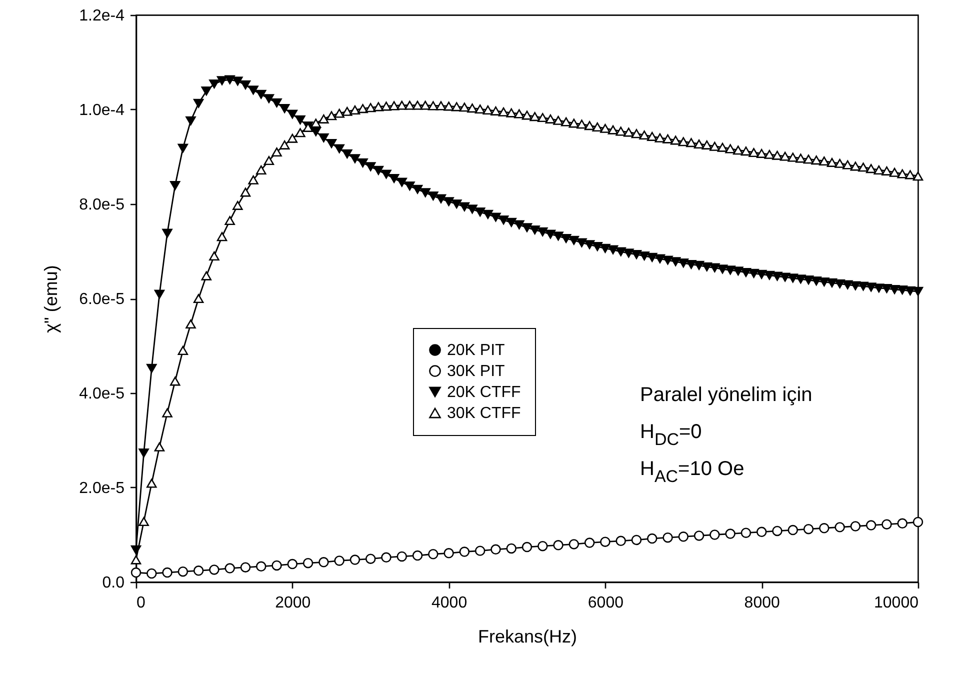 The width and height of the screenshot is (956, 682). What do you see at coordinates (896, 603) in the screenshot?
I see `x-tick-label: 10000` at bounding box center [896, 603].